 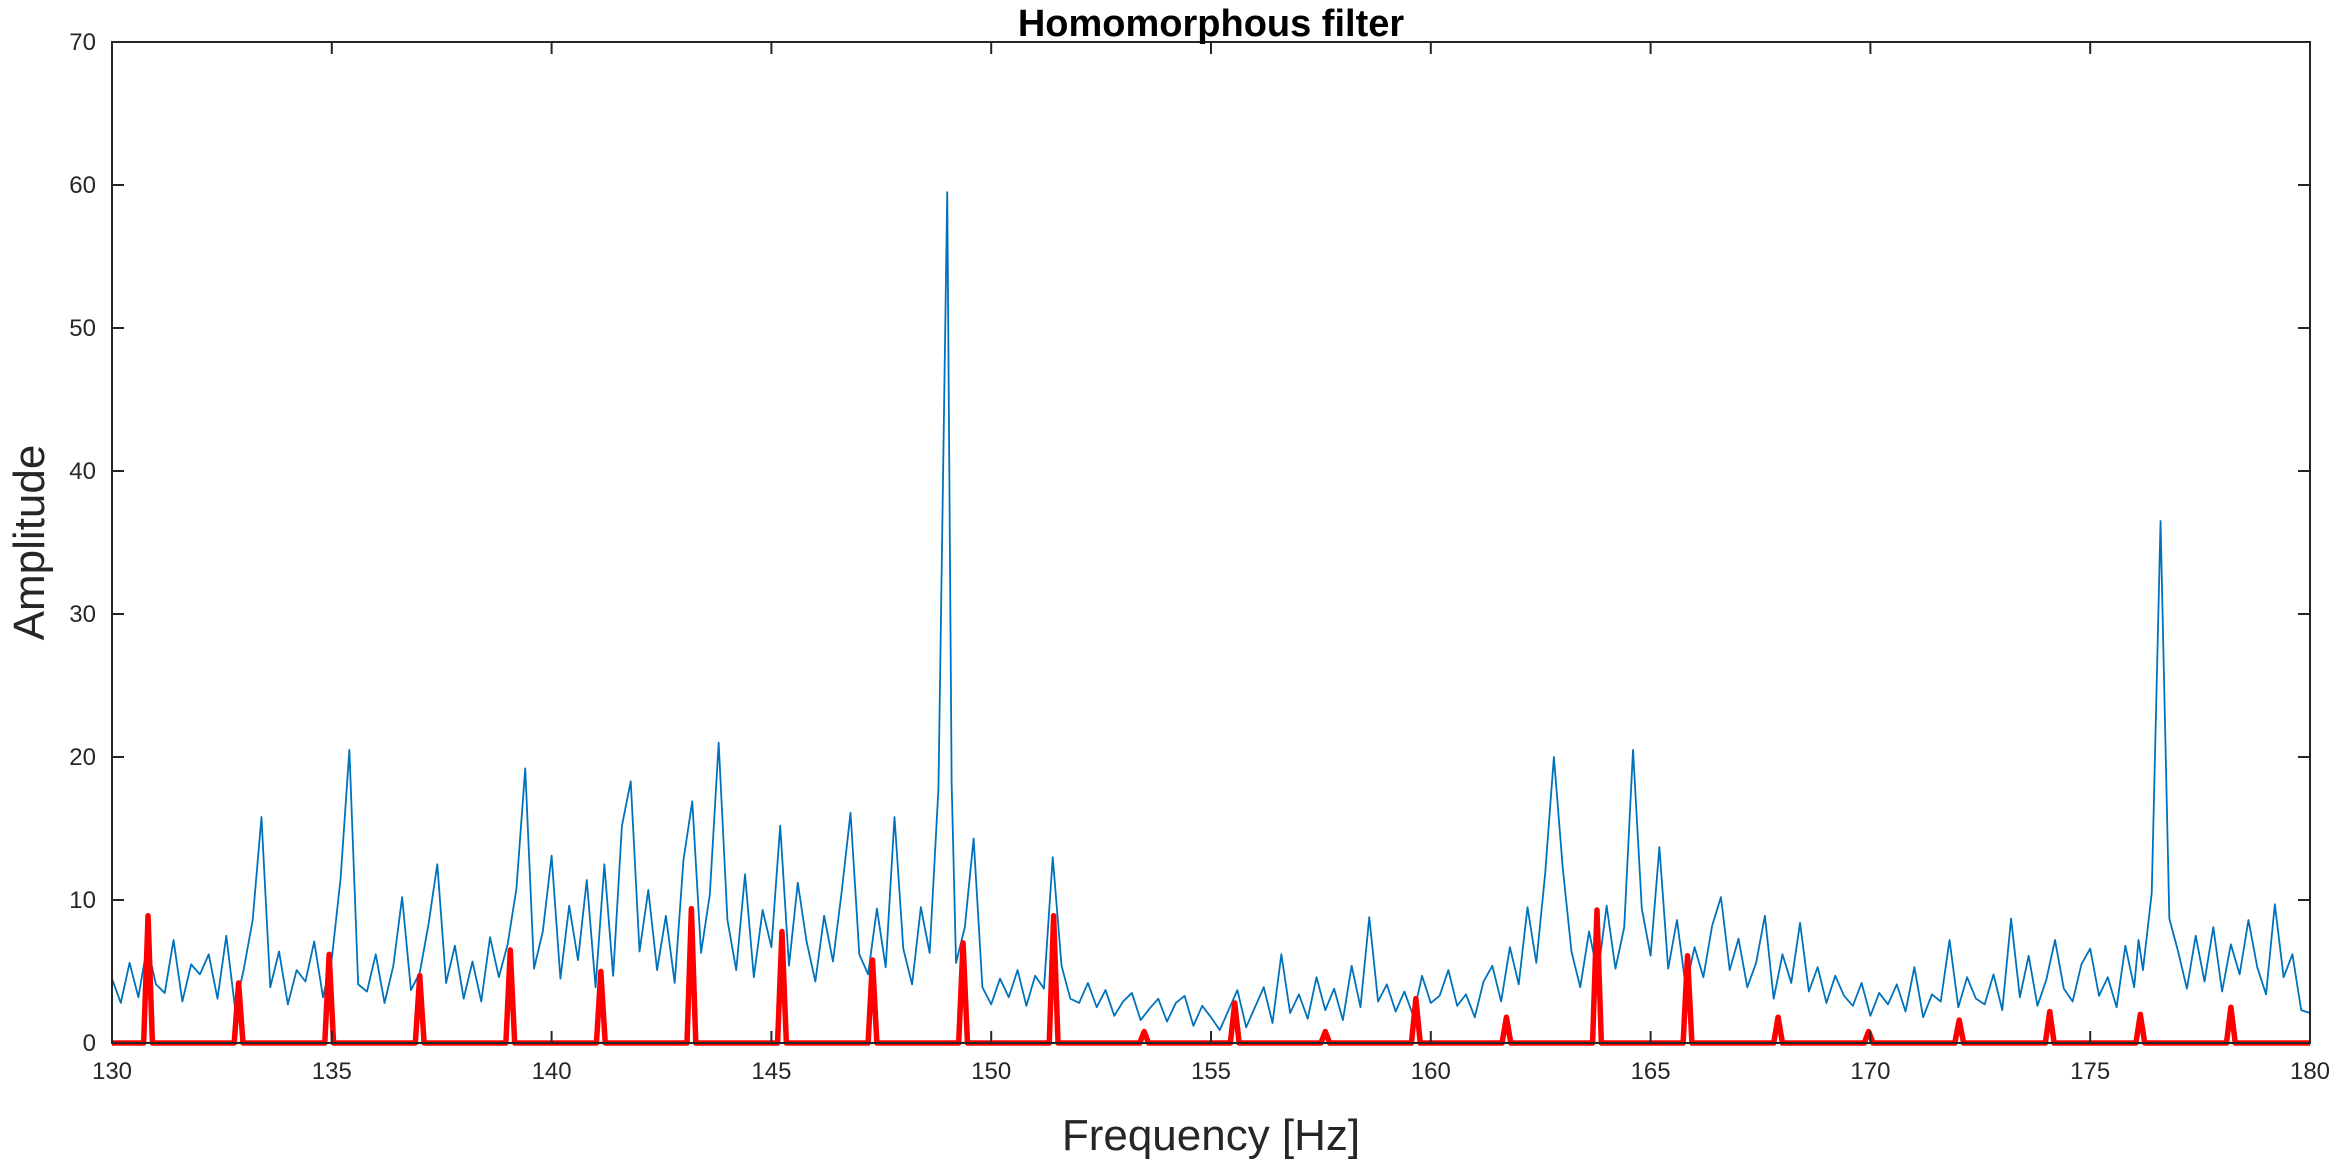 What do you see at coordinates (82, 42) in the screenshot?
I see `y-tick-label: 70` at bounding box center [82, 42].